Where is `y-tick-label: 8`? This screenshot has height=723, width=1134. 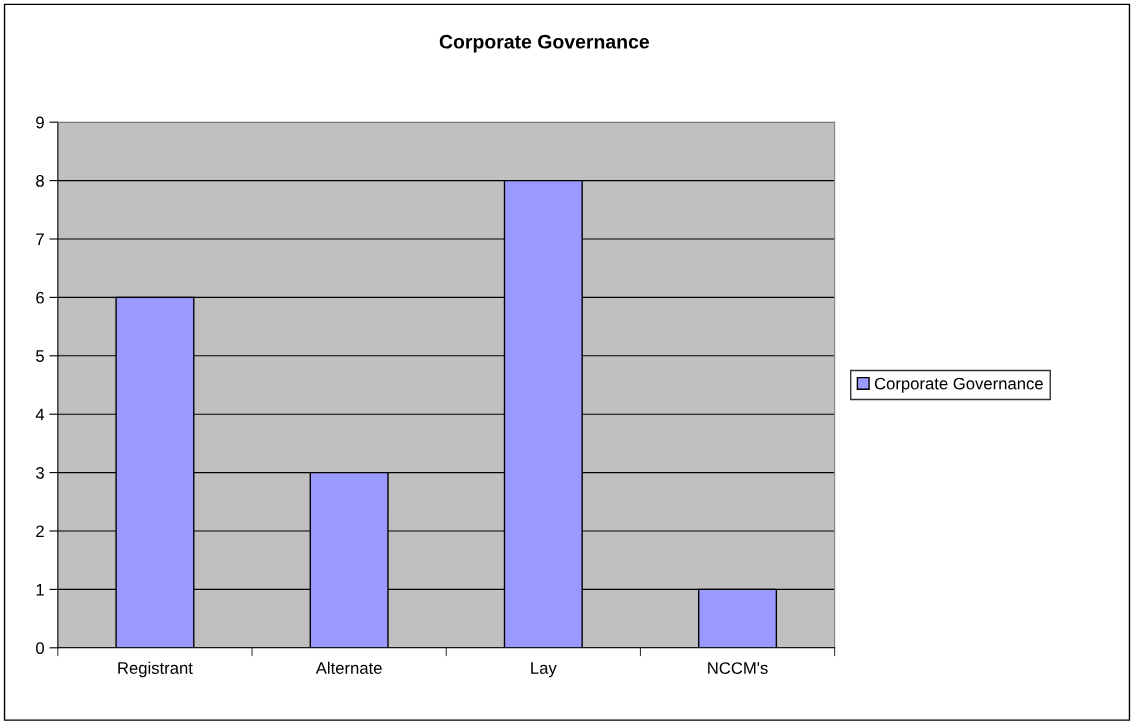 y-tick-label: 8 is located at coordinates (40, 180).